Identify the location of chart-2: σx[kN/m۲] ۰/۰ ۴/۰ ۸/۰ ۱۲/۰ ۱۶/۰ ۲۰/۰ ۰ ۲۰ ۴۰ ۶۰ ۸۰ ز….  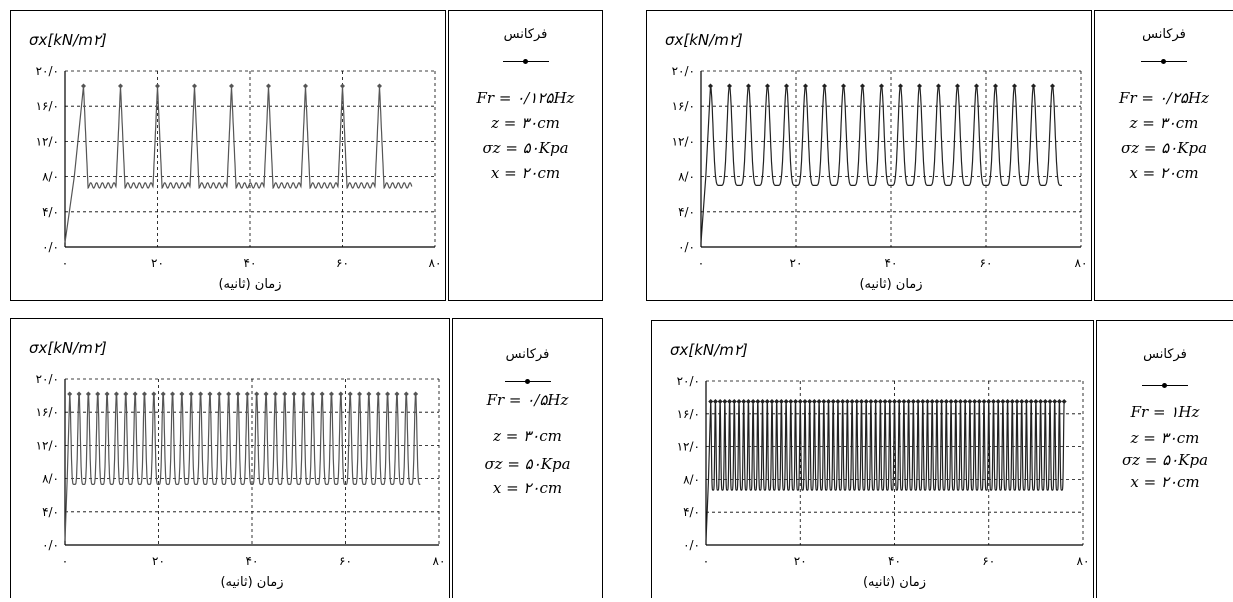
(876, 161).